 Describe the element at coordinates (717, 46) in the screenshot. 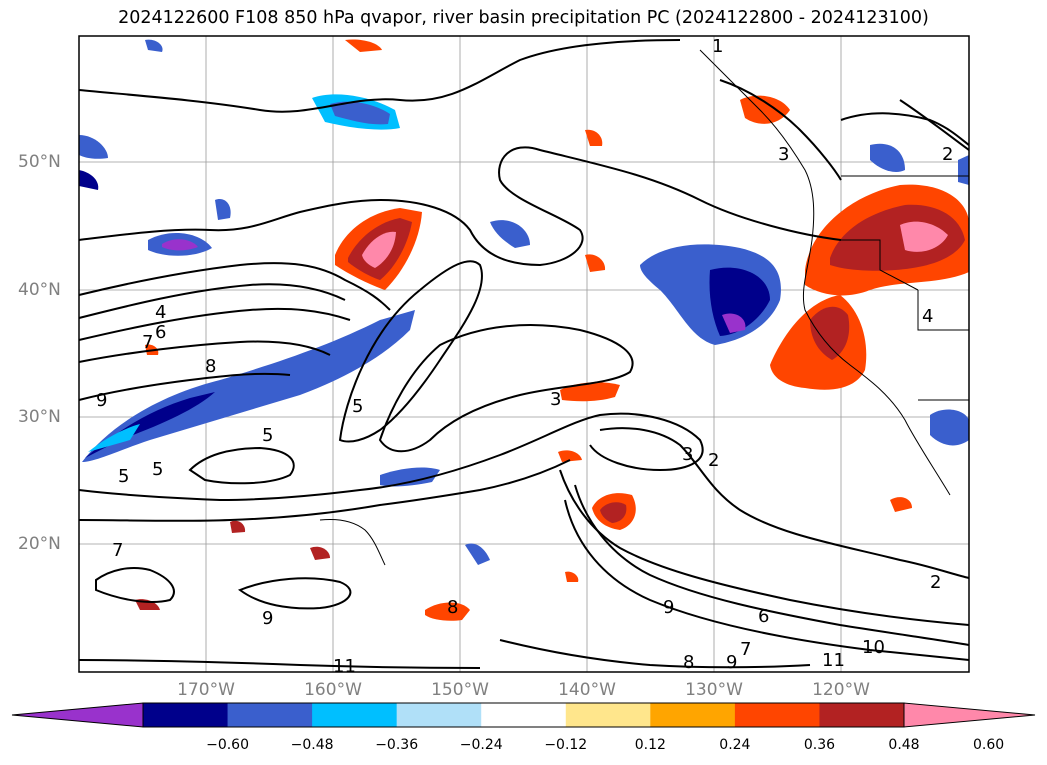

I see `contour-label: 1` at that location.